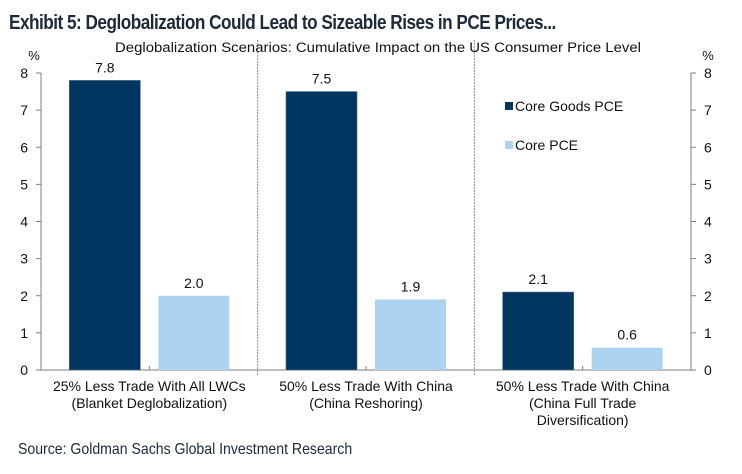  I want to click on y-tick-label-left: 0, so click(24, 370).